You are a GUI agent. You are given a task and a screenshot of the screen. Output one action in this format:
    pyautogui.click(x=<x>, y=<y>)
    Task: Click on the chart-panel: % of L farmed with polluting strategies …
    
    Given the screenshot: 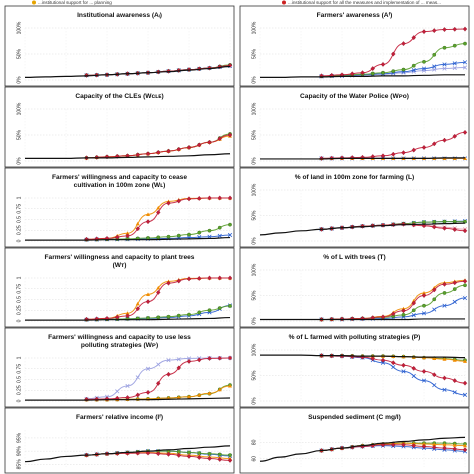 What is the action you would take?
    pyautogui.click(x=354, y=367)
    